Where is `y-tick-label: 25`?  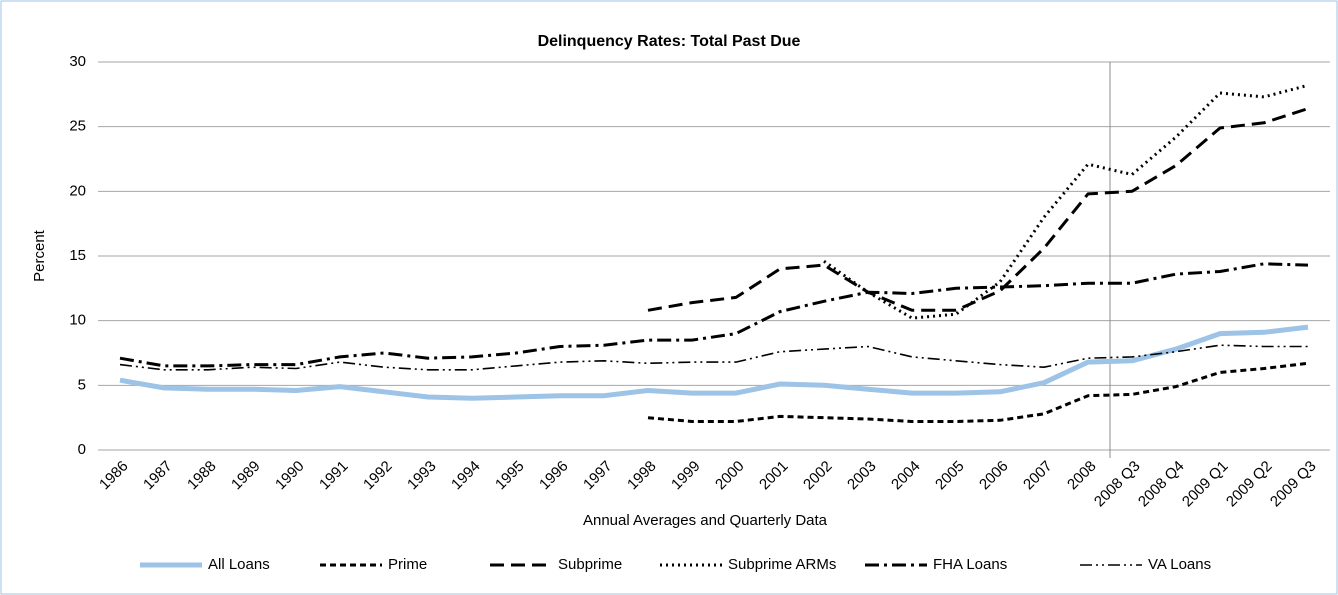
y-tick-label: 25 is located at coordinates (77, 126).